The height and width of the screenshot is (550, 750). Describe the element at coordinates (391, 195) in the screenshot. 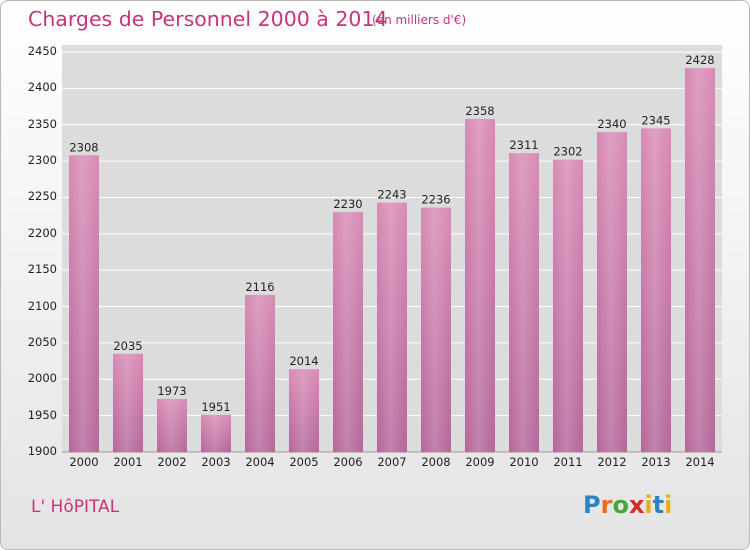

I see `bar-value-label: 2243` at that location.